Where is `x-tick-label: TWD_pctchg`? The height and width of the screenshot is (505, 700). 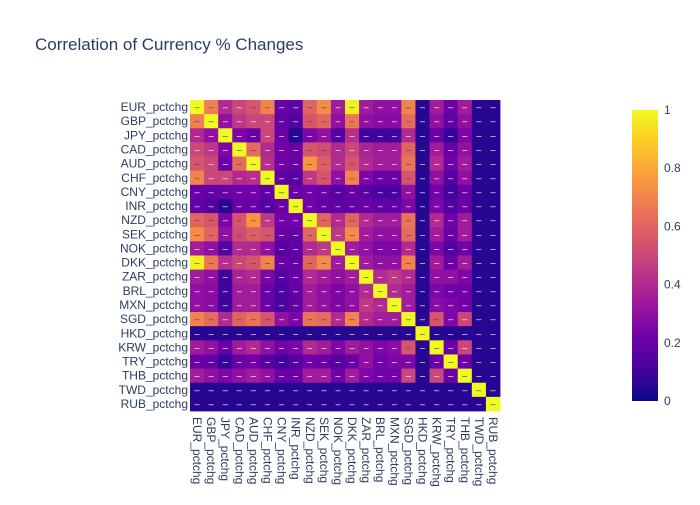 x-tick-label: TWD_pctchg is located at coordinates (479, 451).